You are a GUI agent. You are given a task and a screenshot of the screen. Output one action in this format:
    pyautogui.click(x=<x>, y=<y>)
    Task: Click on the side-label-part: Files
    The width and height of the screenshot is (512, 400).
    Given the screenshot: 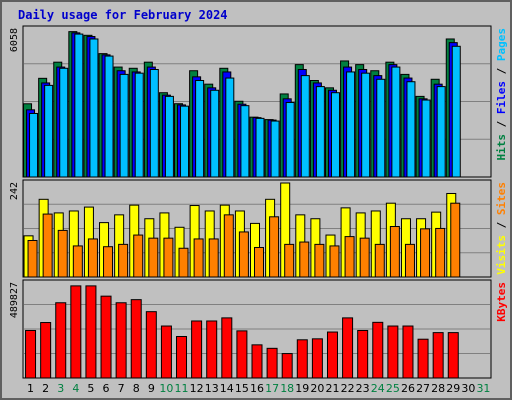 What is the action you would take?
    pyautogui.click(x=501, y=97)
    